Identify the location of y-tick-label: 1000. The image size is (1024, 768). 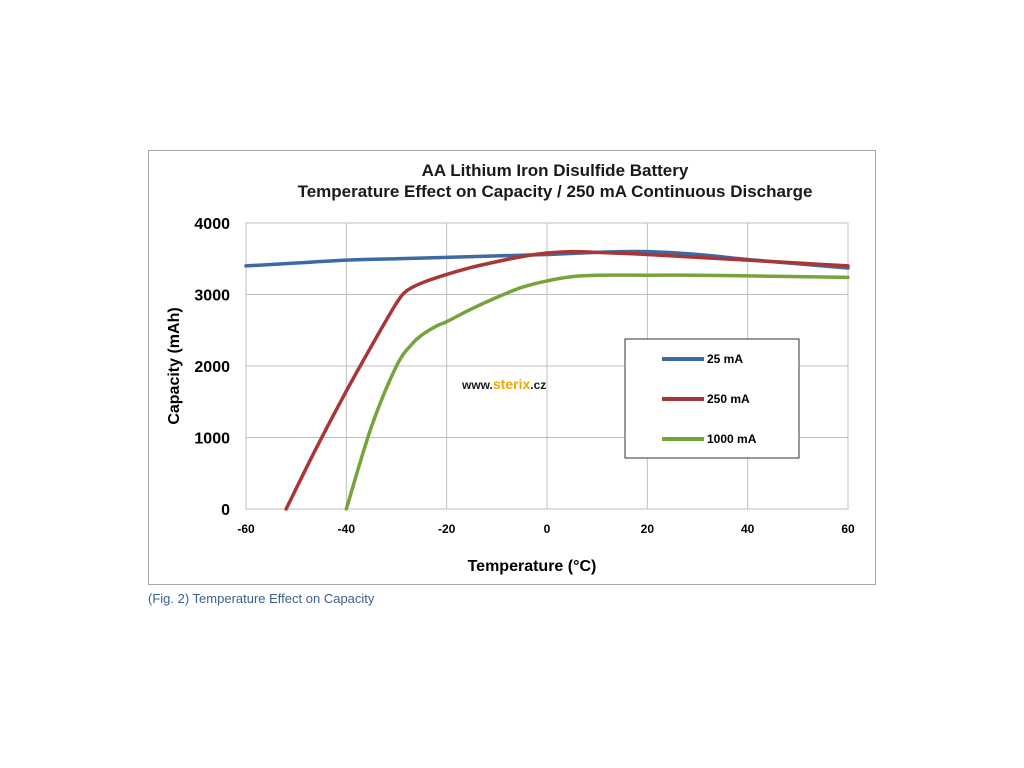
(212, 439).